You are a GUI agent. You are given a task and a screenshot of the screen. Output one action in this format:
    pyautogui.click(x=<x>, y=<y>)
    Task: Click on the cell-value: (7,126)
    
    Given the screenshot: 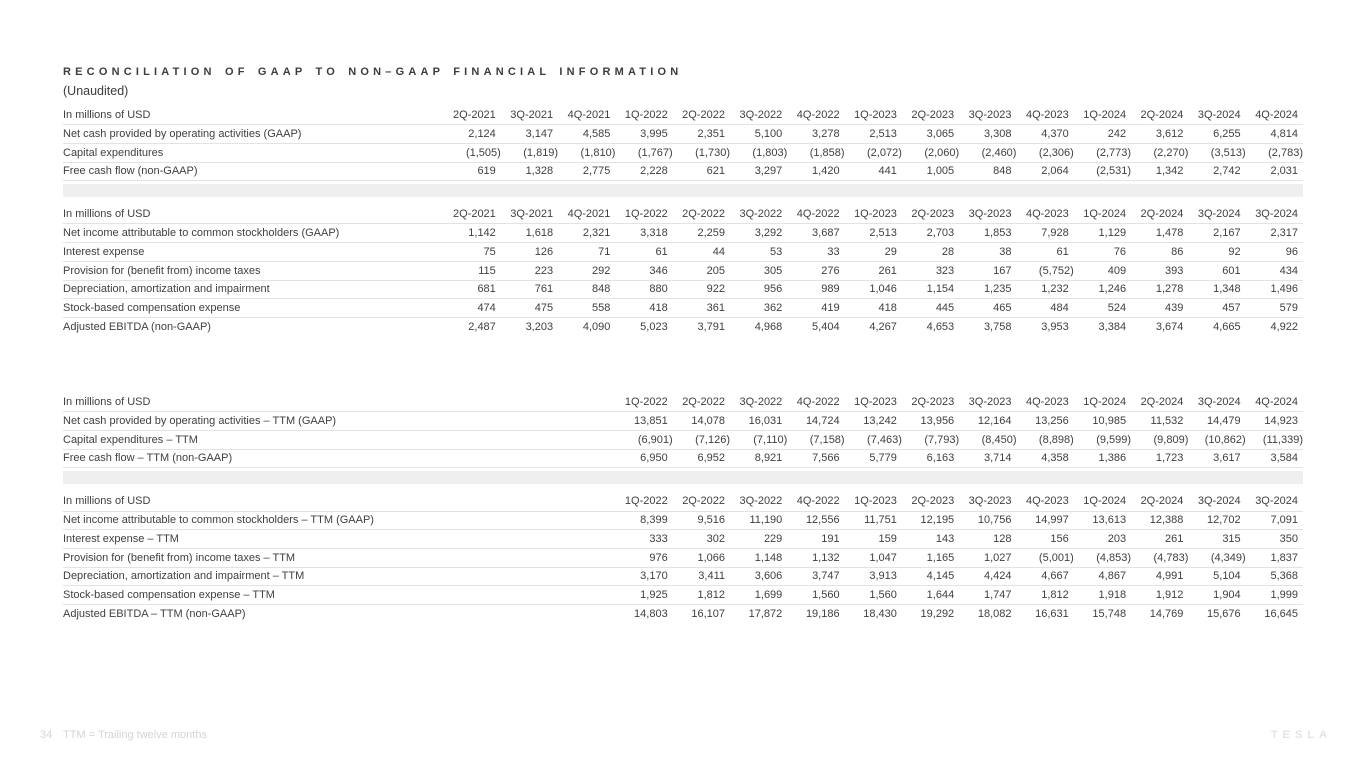 What is the action you would take?
    pyautogui.click(x=712, y=439)
    